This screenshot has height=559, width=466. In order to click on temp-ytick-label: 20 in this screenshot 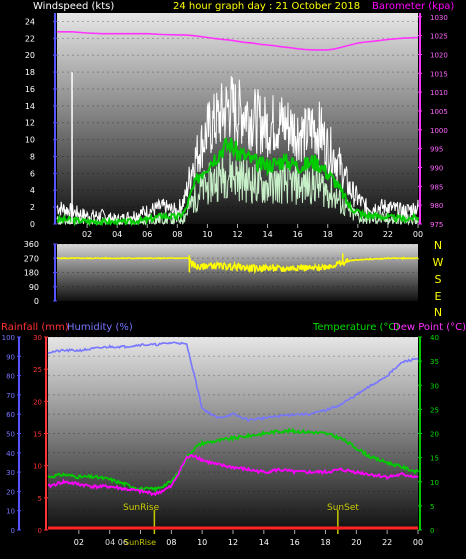, I will do `click(434, 435)`.